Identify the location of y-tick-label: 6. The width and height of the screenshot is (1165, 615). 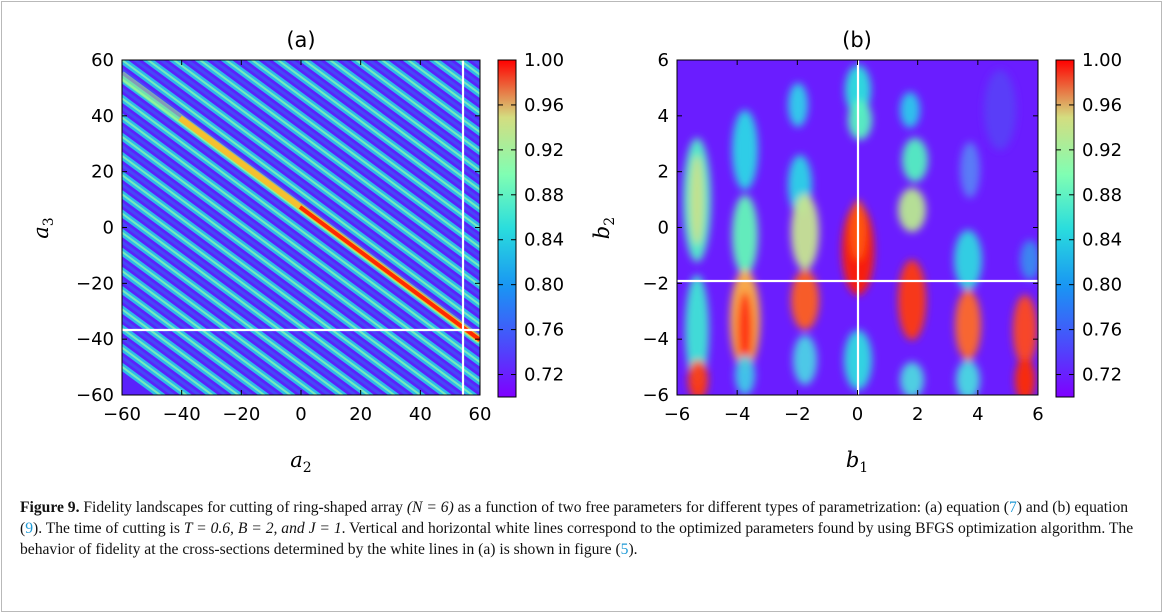
(663, 60).